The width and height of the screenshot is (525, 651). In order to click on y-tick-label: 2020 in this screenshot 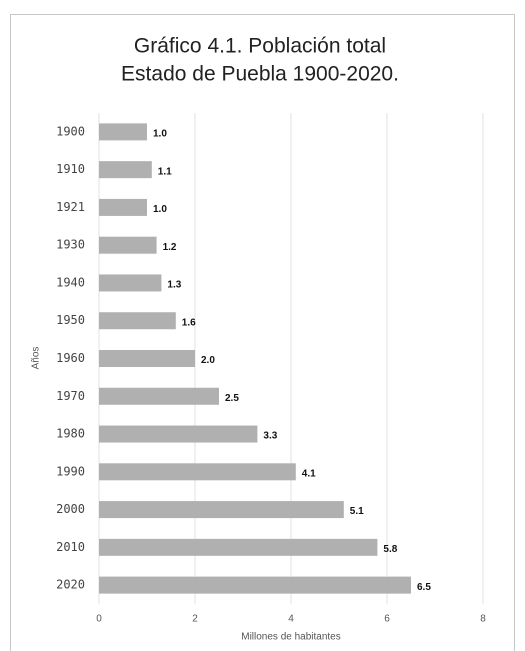, I will do `click(70, 585)`.